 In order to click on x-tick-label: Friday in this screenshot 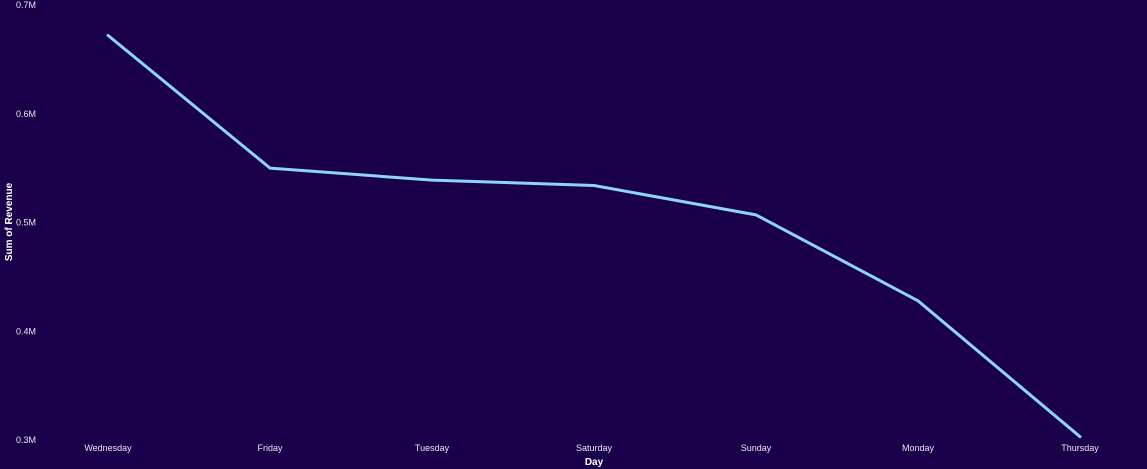, I will do `click(270, 448)`.